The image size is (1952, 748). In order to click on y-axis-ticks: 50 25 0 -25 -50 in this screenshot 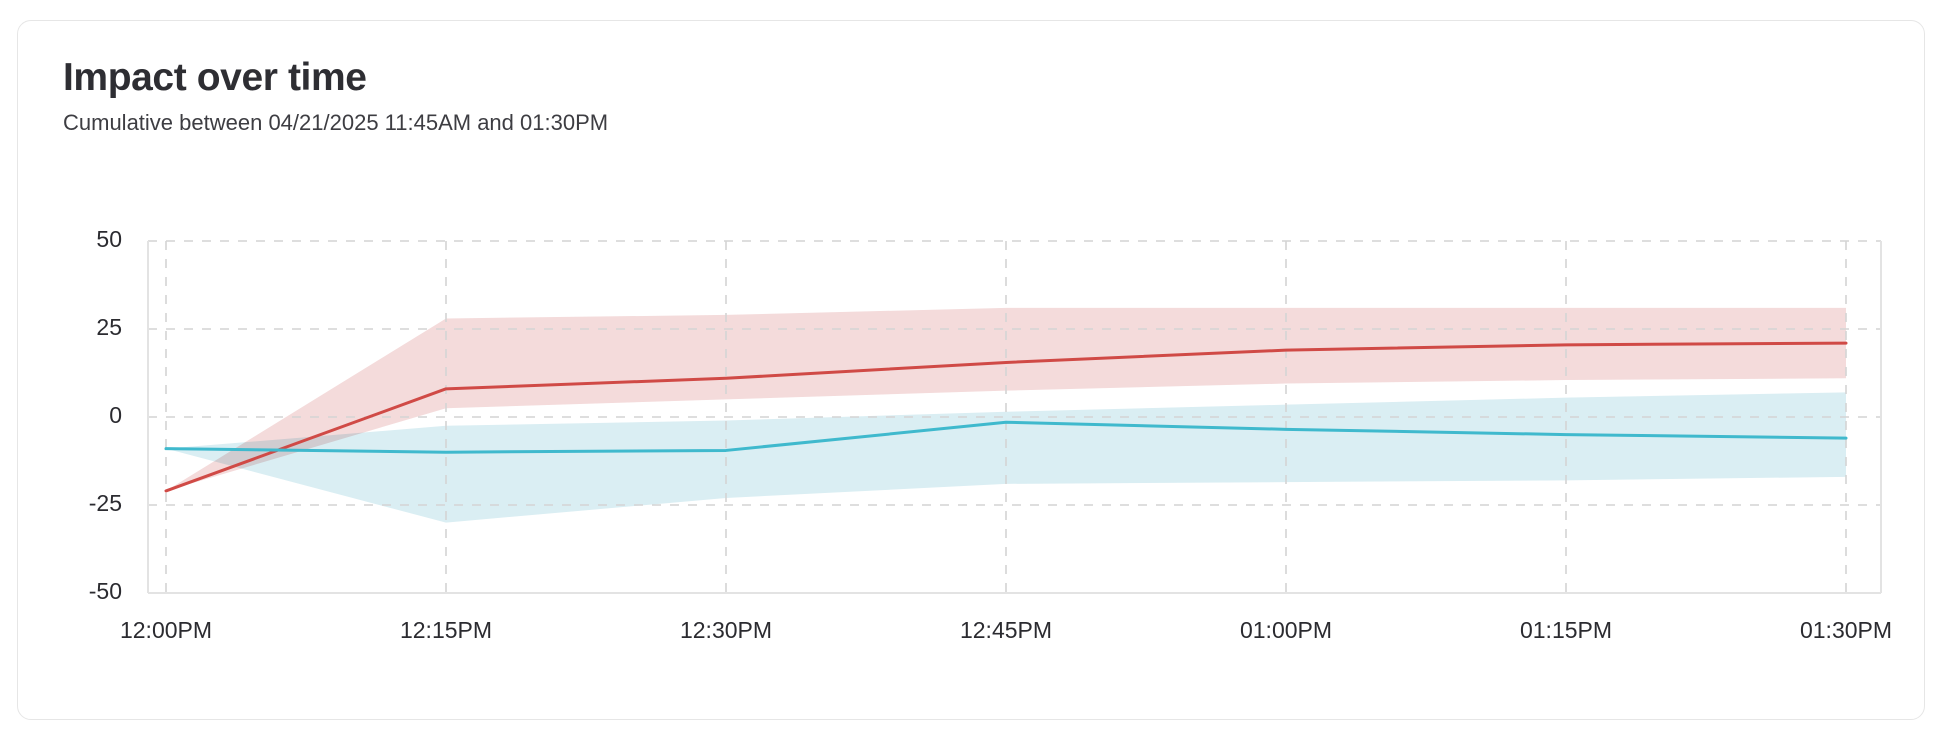, I will do `click(105, 415)`.